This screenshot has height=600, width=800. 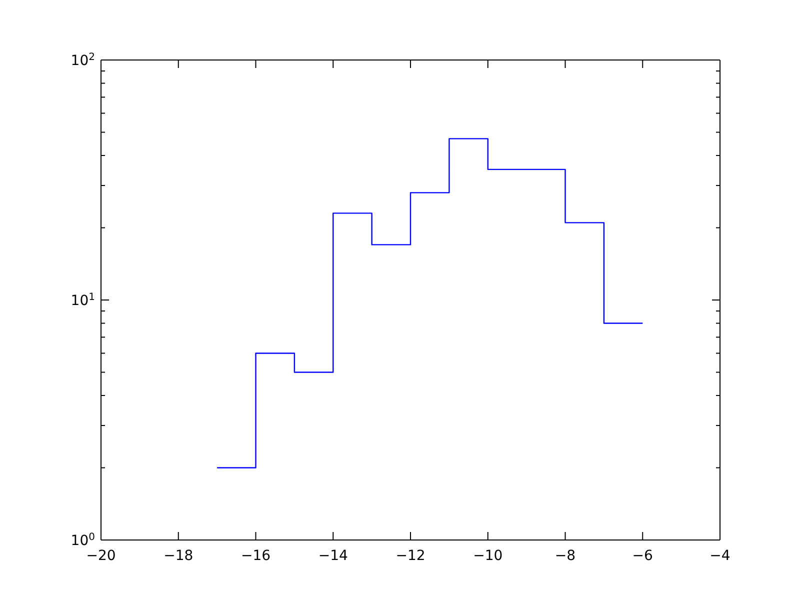 I want to click on x-tick-label: −6, so click(x=643, y=556).